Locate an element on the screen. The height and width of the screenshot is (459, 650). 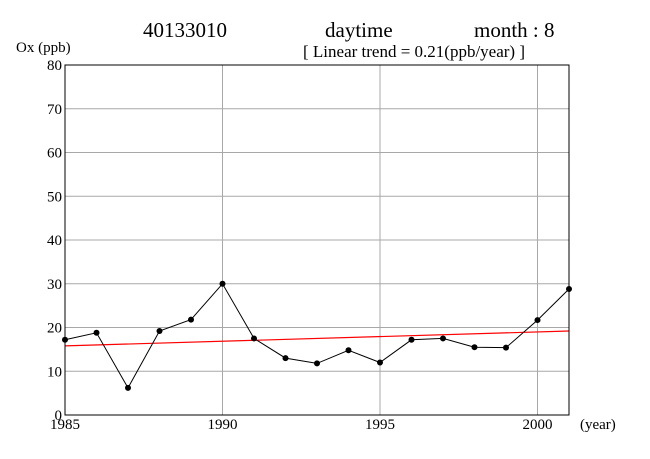
trend-line-layer is located at coordinates (317, 338).